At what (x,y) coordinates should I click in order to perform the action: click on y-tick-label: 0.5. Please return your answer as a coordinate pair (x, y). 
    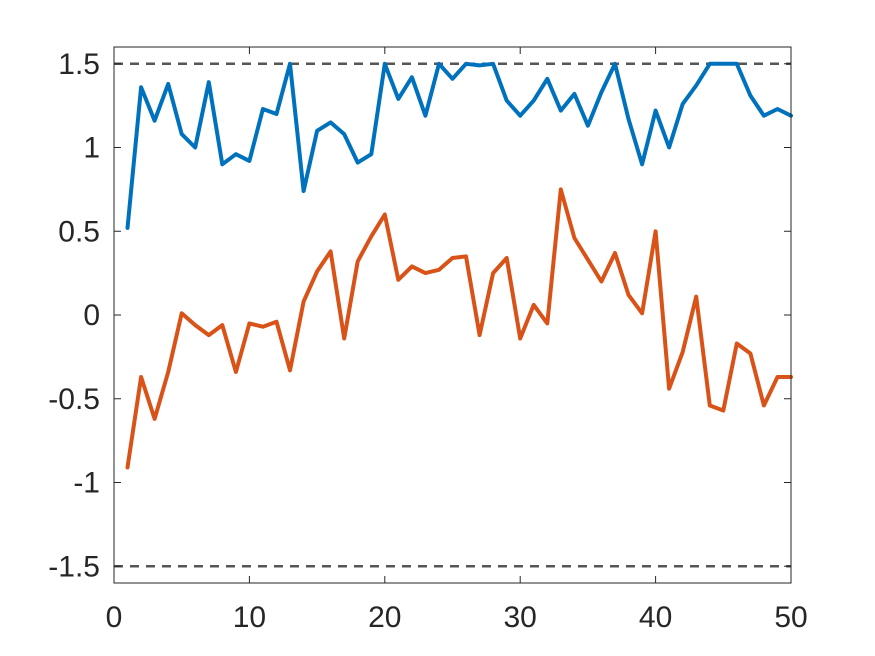
    Looking at the image, I should click on (79, 231).